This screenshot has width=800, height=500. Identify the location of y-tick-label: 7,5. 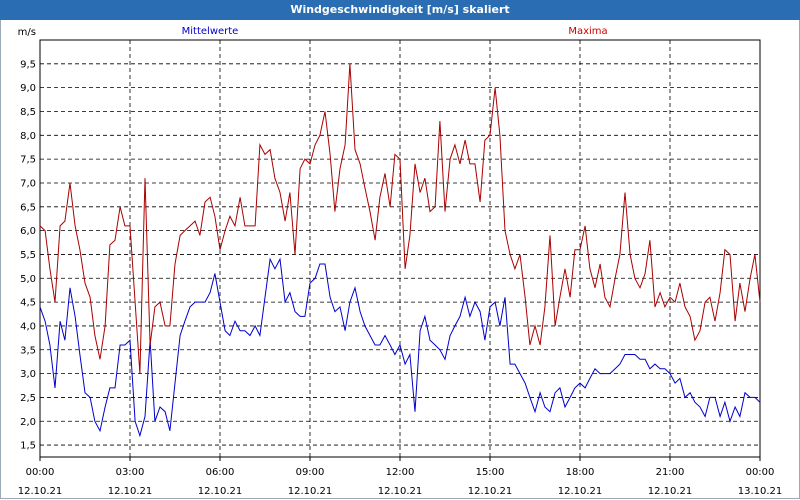
(28, 160).